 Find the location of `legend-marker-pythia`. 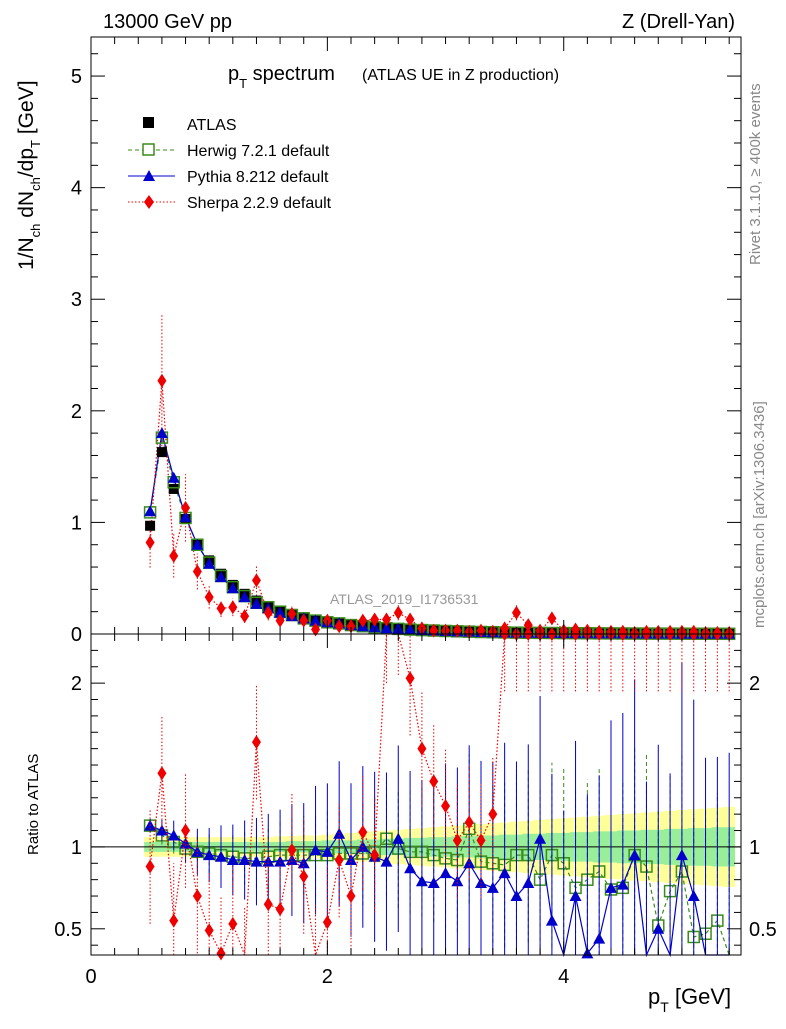

legend-marker-pythia is located at coordinates (149, 175).